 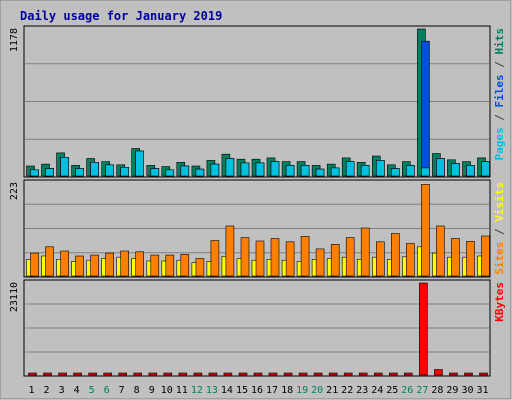 What do you see at coordinates (122, 390) in the screenshot?
I see `x-tick-label-day-7: 7` at bounding box center [122, 390].